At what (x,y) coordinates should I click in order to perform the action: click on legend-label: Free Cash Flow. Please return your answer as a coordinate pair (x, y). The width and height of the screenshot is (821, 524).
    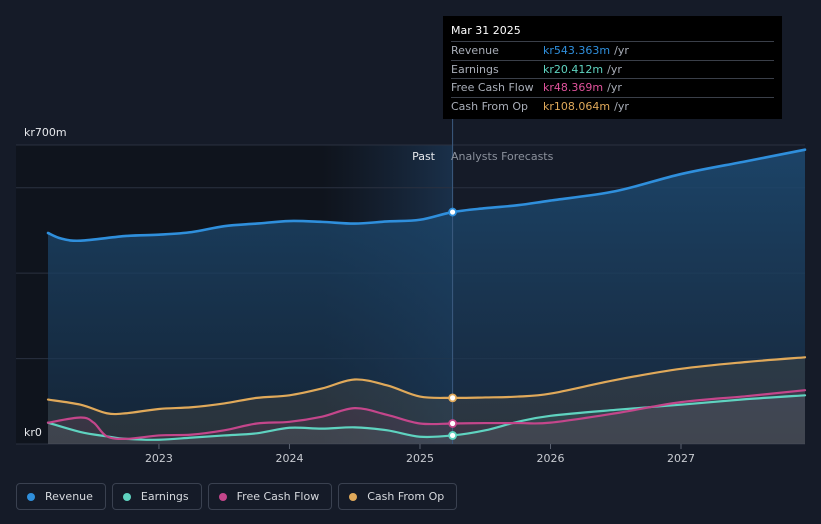
    Looking at the image, I should click on (278, 496).